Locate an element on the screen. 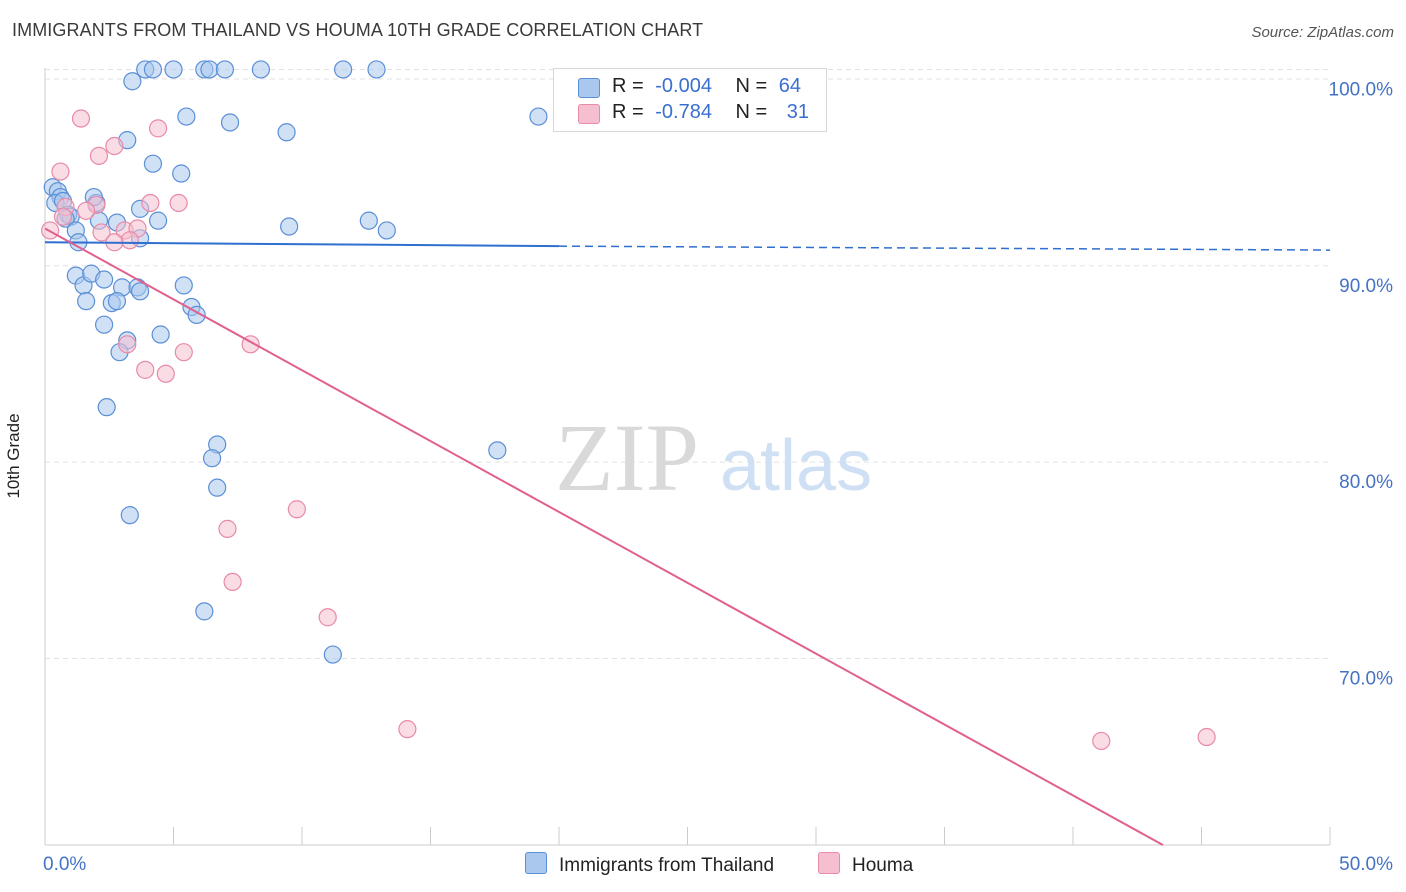  legend-label-houma: Houma is located at coordinates (883, 865).